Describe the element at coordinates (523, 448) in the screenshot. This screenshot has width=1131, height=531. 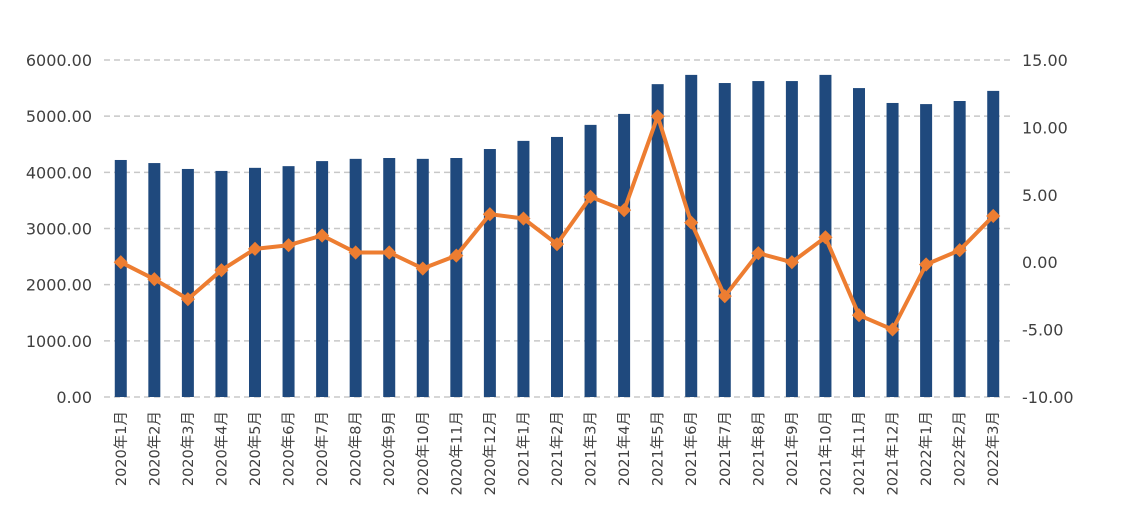
I see `x-tick-label: 2021年1月` at that location.